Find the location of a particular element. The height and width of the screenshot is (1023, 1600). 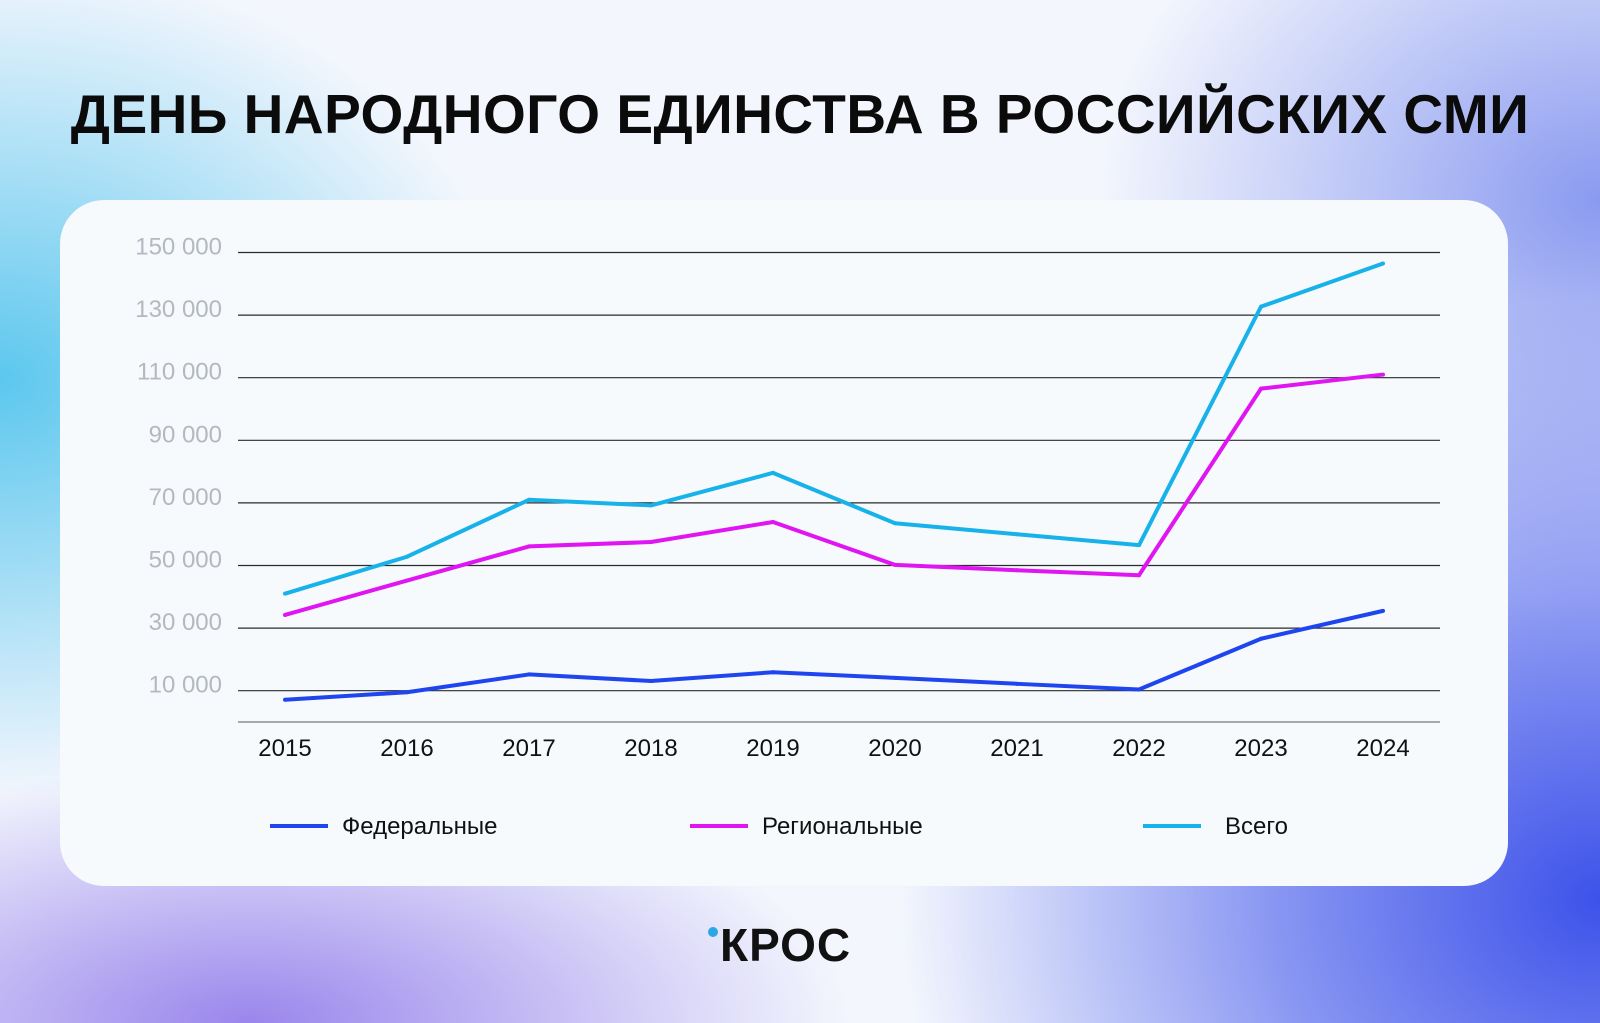

x-tick-label: 2020 is located at coordinates (894, 748).